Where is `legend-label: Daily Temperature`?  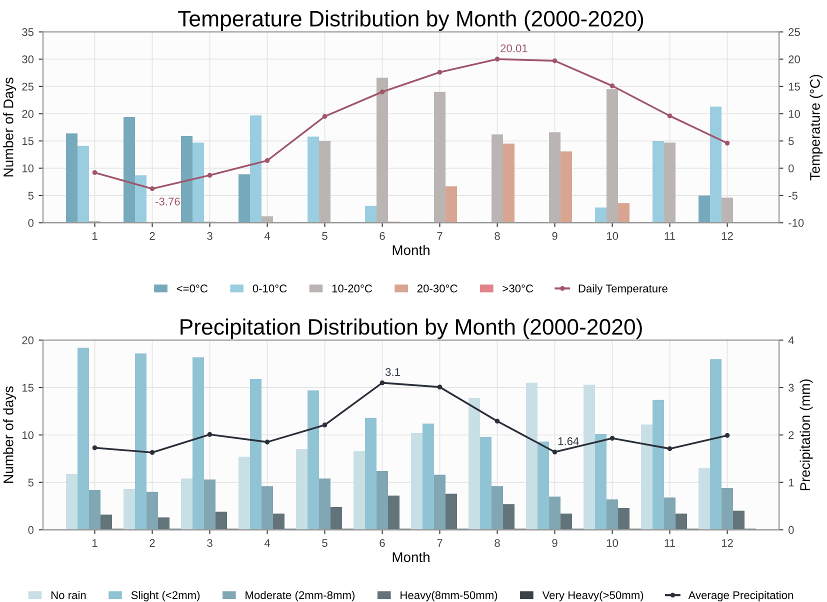 legend-label: Daily Temperature is located at coordinates (623, 289).